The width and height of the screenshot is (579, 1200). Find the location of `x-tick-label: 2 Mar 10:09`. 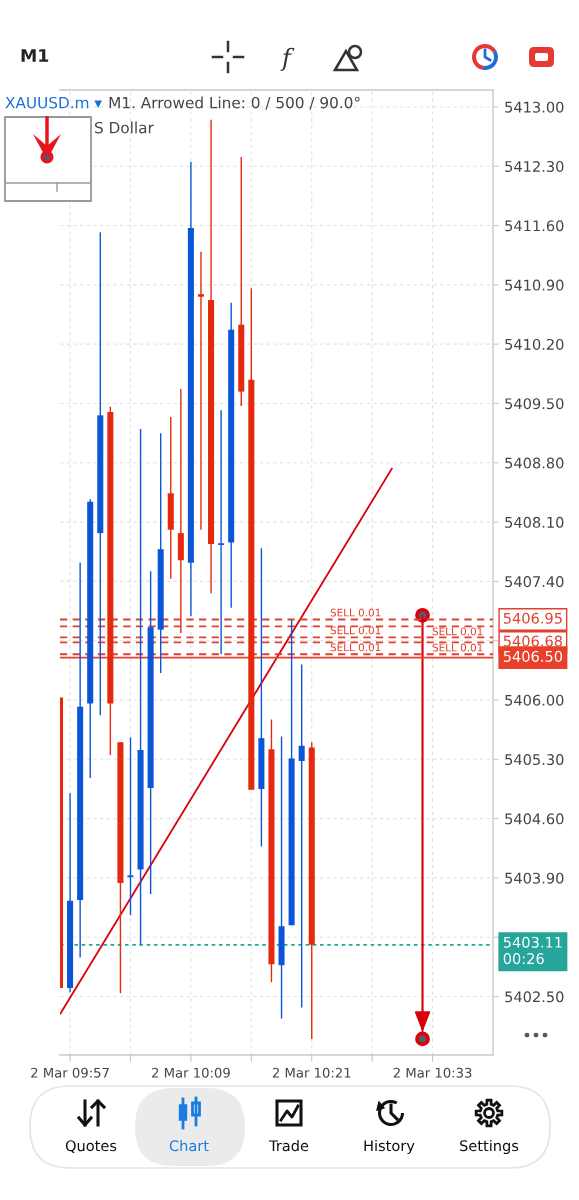

x-tick-label: 2 Mar 10:09 is located at coordinates (191, 1072).